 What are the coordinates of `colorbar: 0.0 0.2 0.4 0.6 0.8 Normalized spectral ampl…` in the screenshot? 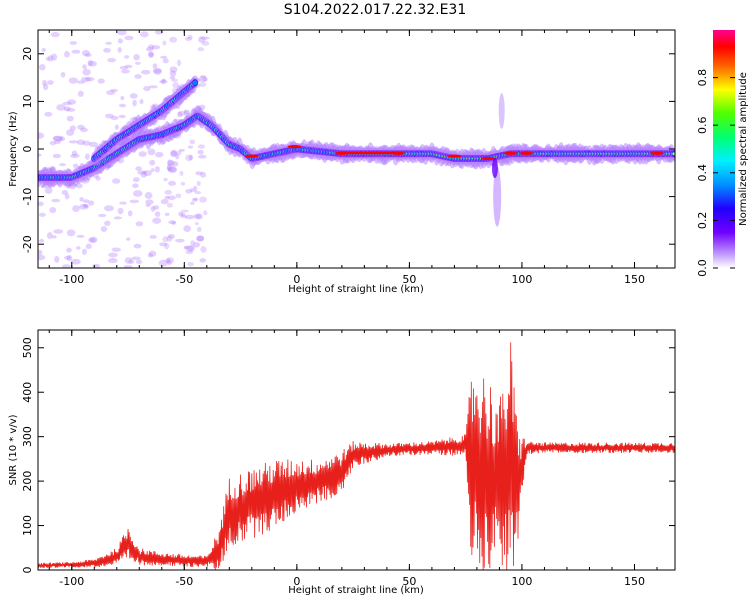 It's located at (722, 153).